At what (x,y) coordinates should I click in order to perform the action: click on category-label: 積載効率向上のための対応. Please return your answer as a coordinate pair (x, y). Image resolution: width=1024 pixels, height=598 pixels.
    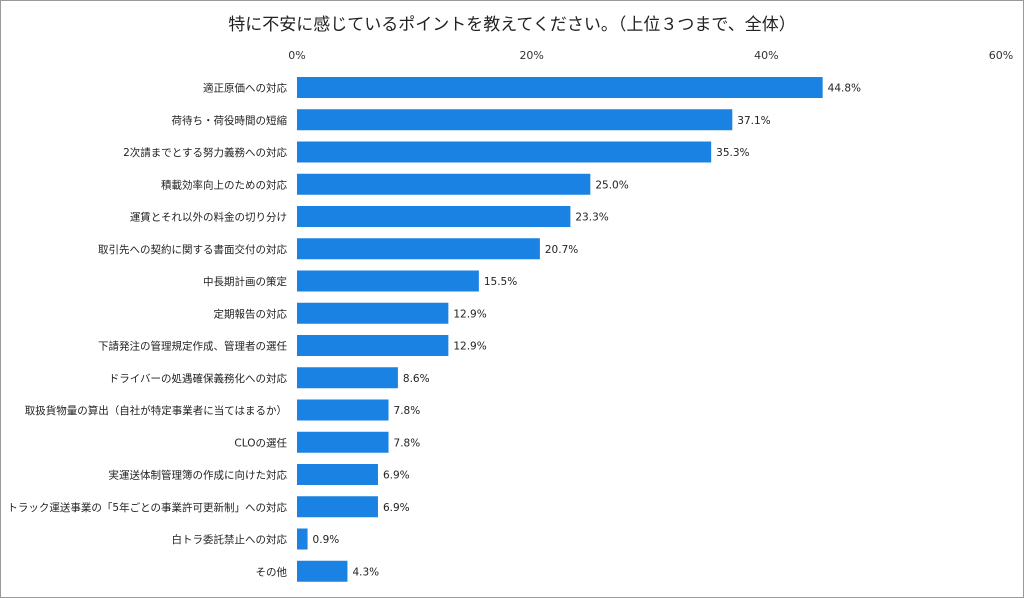
    Looking at the image, I should click on (224, 184).